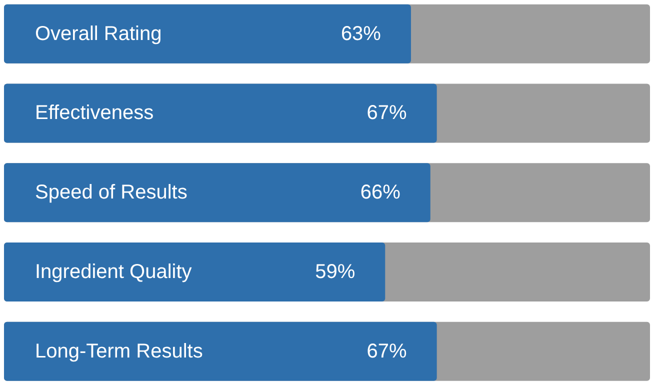  I want to click on y-tick-label: Long-Term Results, so click(119, 351).